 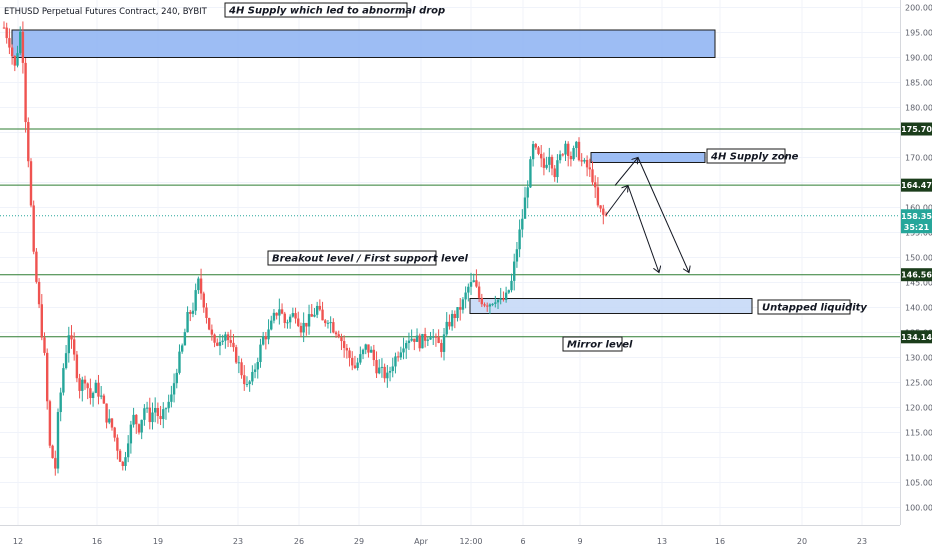 I want to click on projection-arrow, so click(x=643, y=229).